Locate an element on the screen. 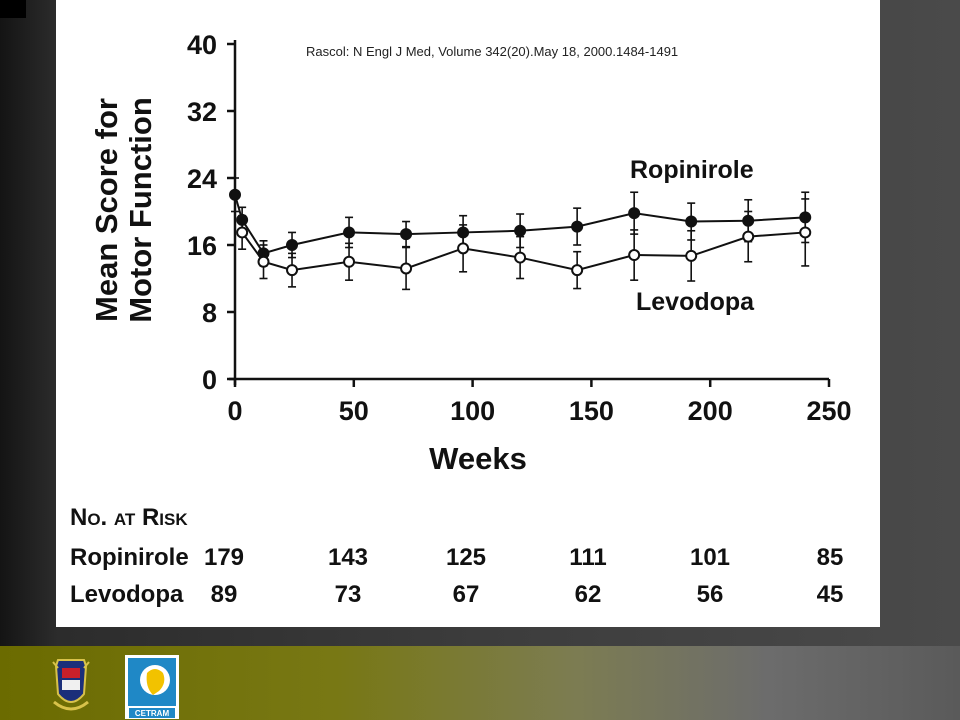 The image size is (960, 720). risk-value: 45 is located at coordinates (830, 594).